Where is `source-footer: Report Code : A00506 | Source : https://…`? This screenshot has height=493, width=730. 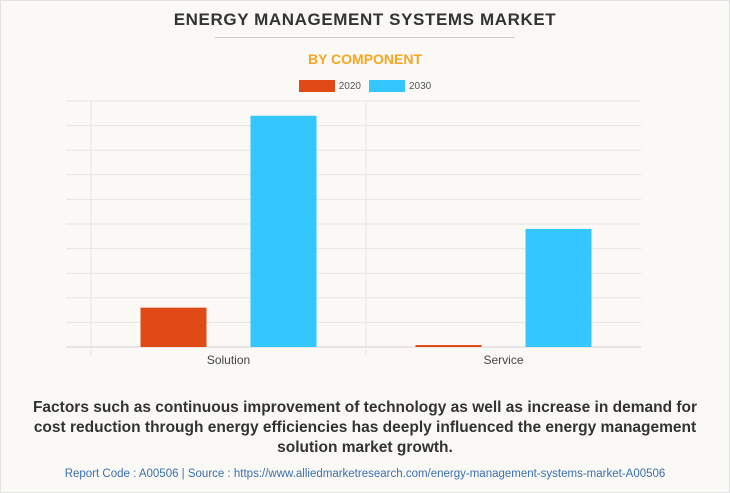
source-footer: Report Code : A00506 | Source : https://… is located at coordinates (365, 474).